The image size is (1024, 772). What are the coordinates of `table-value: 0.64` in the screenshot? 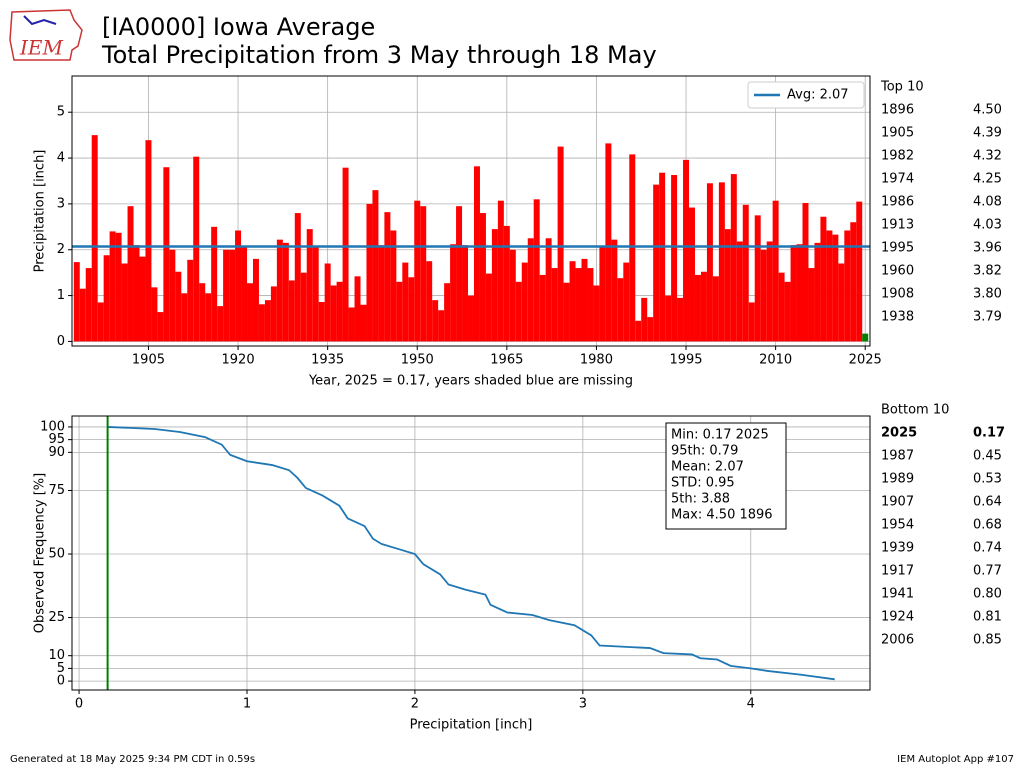 It's located at (987, 502).